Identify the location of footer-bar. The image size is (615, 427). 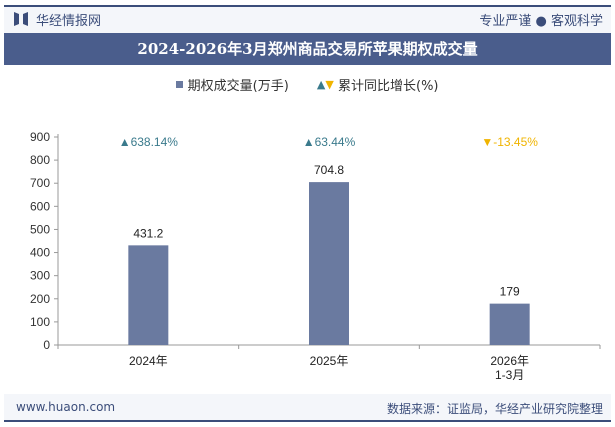
(307, 407).